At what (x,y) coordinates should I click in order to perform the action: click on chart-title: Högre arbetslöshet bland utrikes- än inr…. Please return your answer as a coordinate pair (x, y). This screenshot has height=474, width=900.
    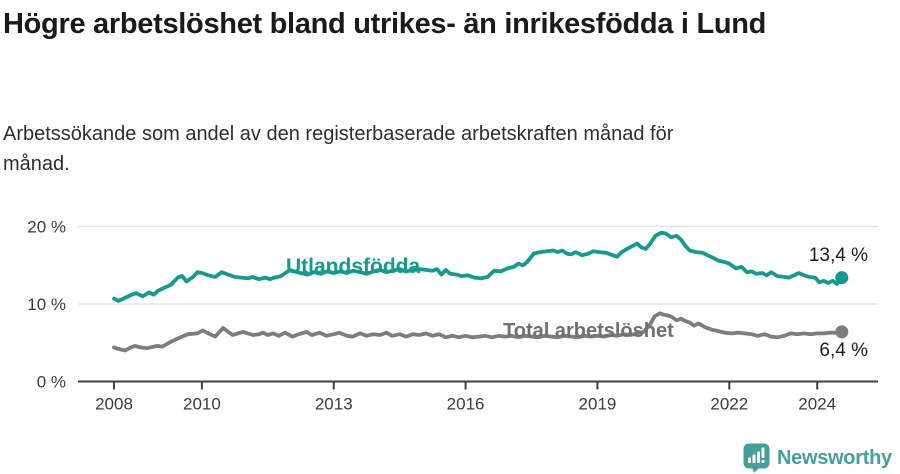
    Looking at the image, I should click on (385, 24).